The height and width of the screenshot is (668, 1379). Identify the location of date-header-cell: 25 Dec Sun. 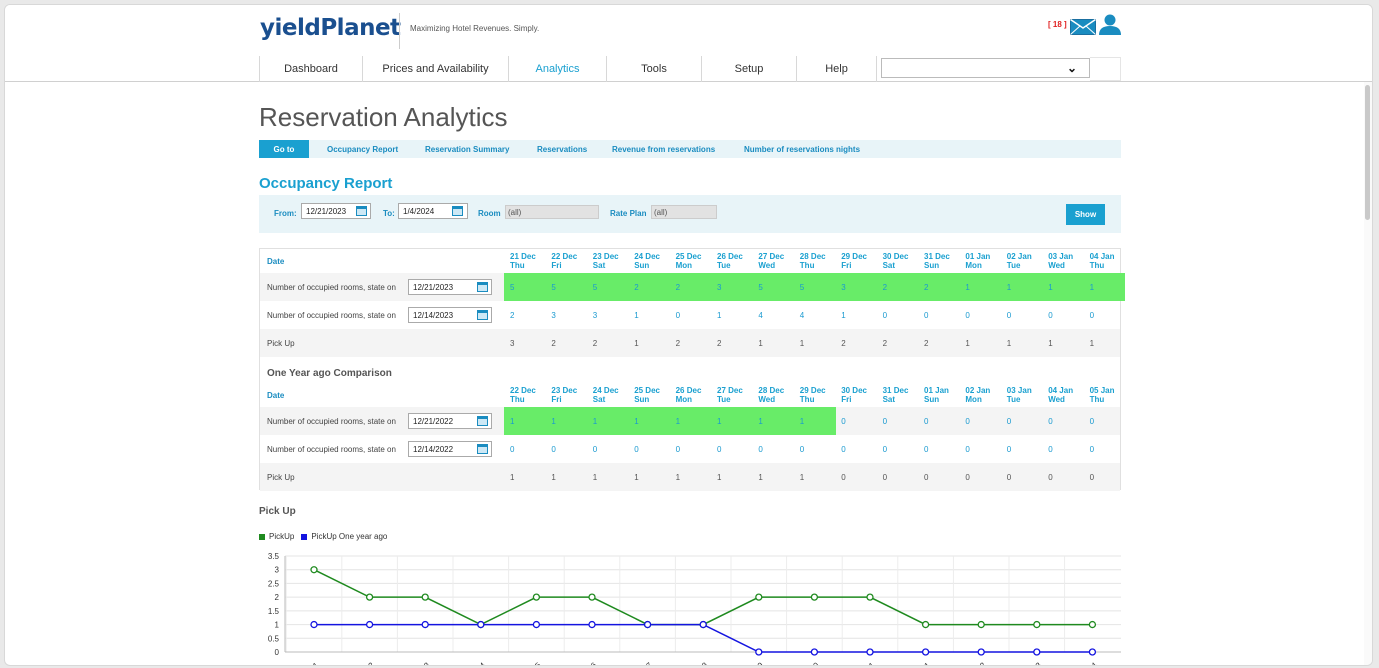
(648, 393).